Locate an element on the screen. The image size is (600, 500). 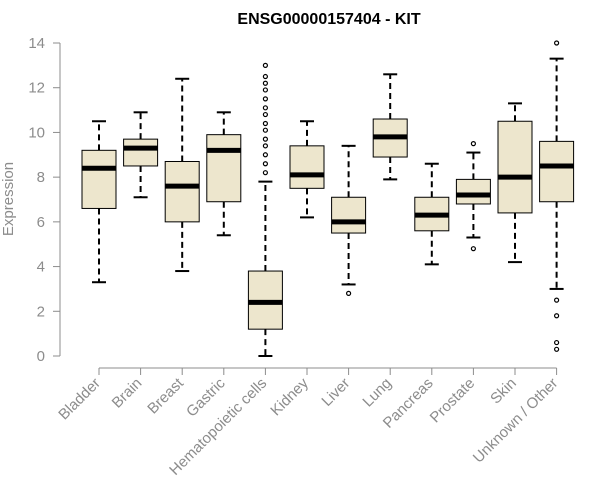
x-tick-label: Bladder is located at coordinates (79, 399).